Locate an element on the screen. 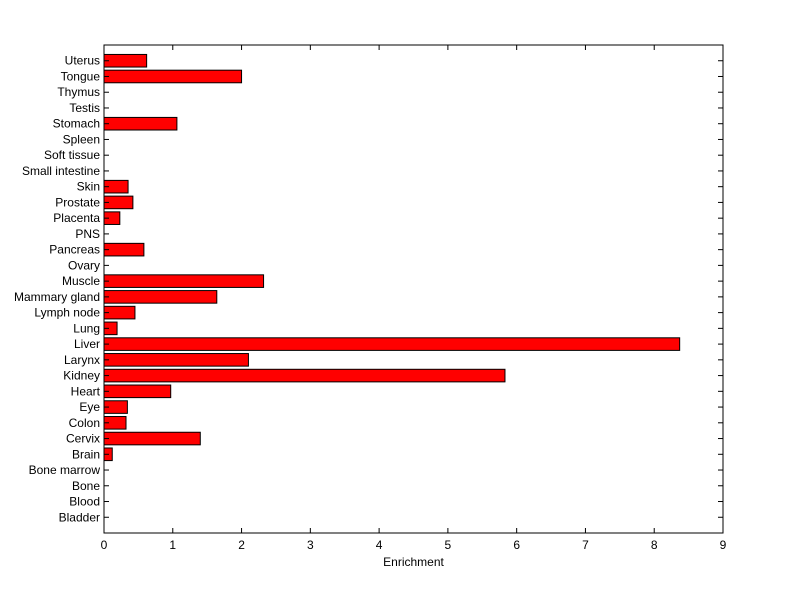  bar-heart is located at coordinates (137, 391).